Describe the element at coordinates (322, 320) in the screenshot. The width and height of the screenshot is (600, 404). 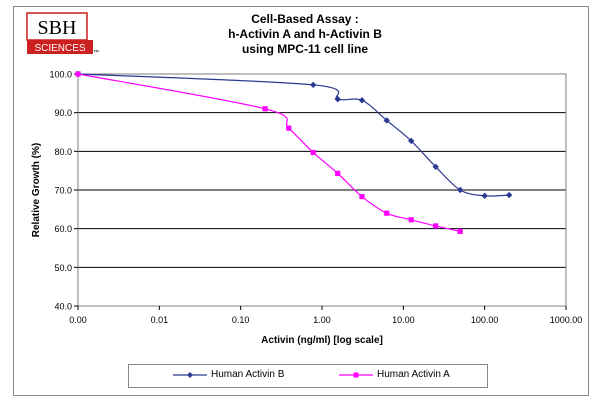
I see `x-tick-label: 1.00` at that location.